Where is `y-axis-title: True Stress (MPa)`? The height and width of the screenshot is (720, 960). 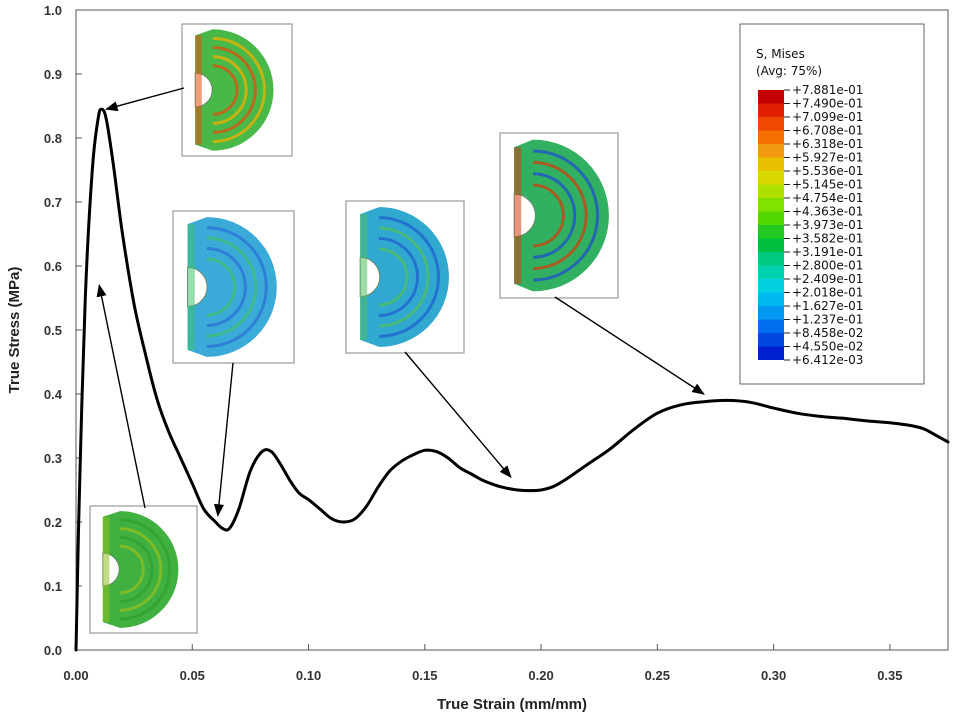
y-axis-title: True Stress (MPa) is located at coordinates (14, 330).